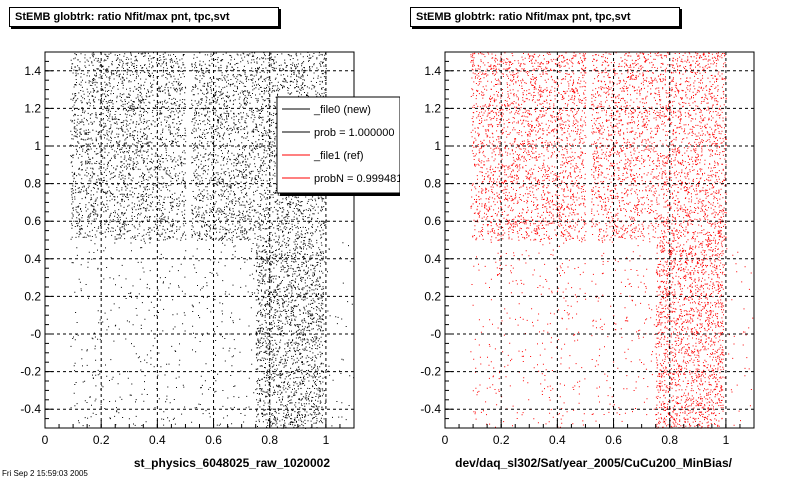 The image size is (800, 480). Describe the element at coordinates (357, 179) in the screenshot. I see `legend-entry-label: probN = 0.999481` at that location.